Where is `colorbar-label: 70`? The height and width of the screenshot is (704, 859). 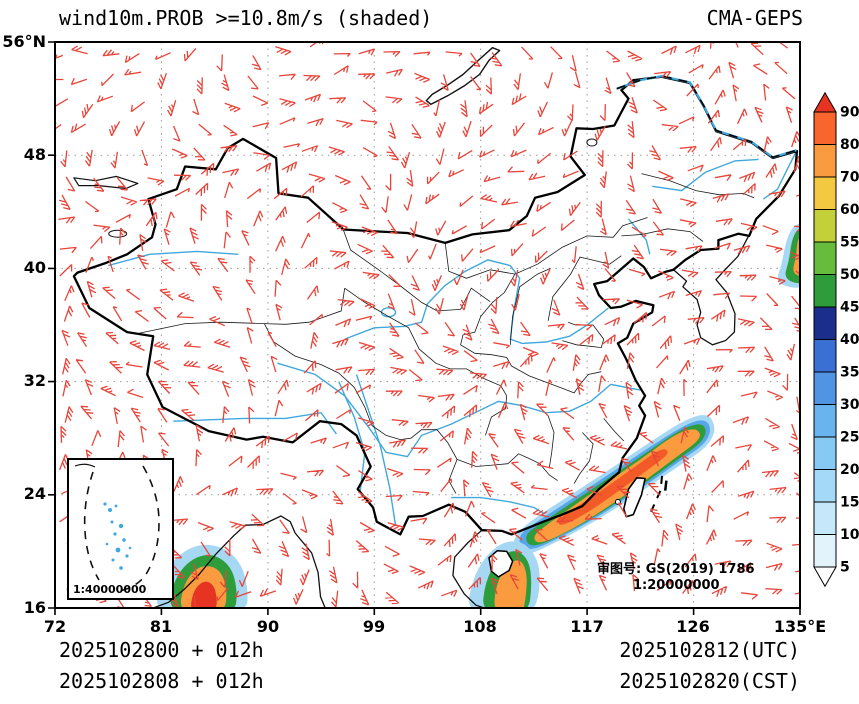 colorbar-label: 70 is located at coordinates (849, 178).